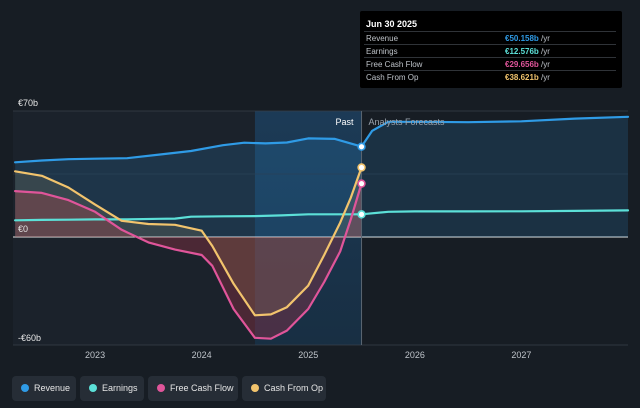 This screenshot has width=640, height=408. Describe the element at coordinates (392, 24) in the screenshot. I see `tooltip-date: Jun 30 2025` at that location.